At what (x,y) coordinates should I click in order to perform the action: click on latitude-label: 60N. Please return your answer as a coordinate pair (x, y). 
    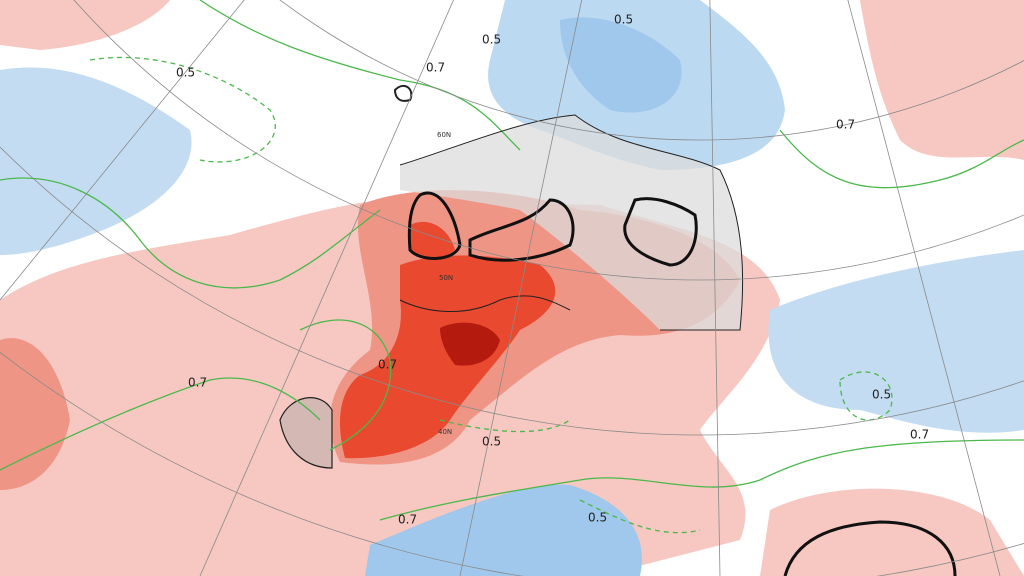
    Looking at the image, I should click on (444, 135).